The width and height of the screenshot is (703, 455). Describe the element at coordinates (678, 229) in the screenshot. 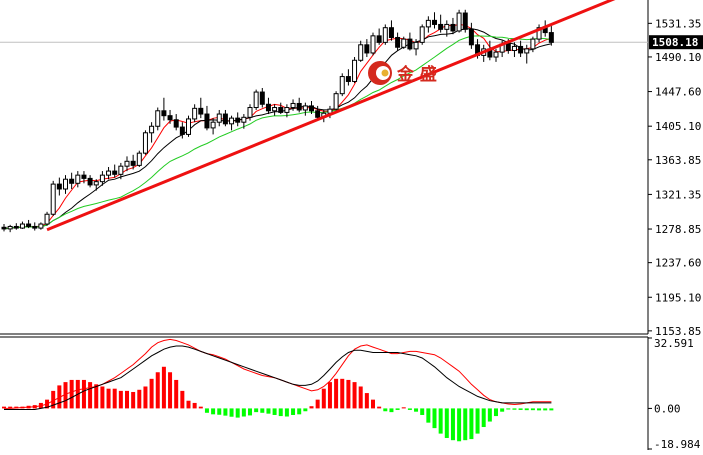

I see `price-tick-label: 1278.85` at that location.